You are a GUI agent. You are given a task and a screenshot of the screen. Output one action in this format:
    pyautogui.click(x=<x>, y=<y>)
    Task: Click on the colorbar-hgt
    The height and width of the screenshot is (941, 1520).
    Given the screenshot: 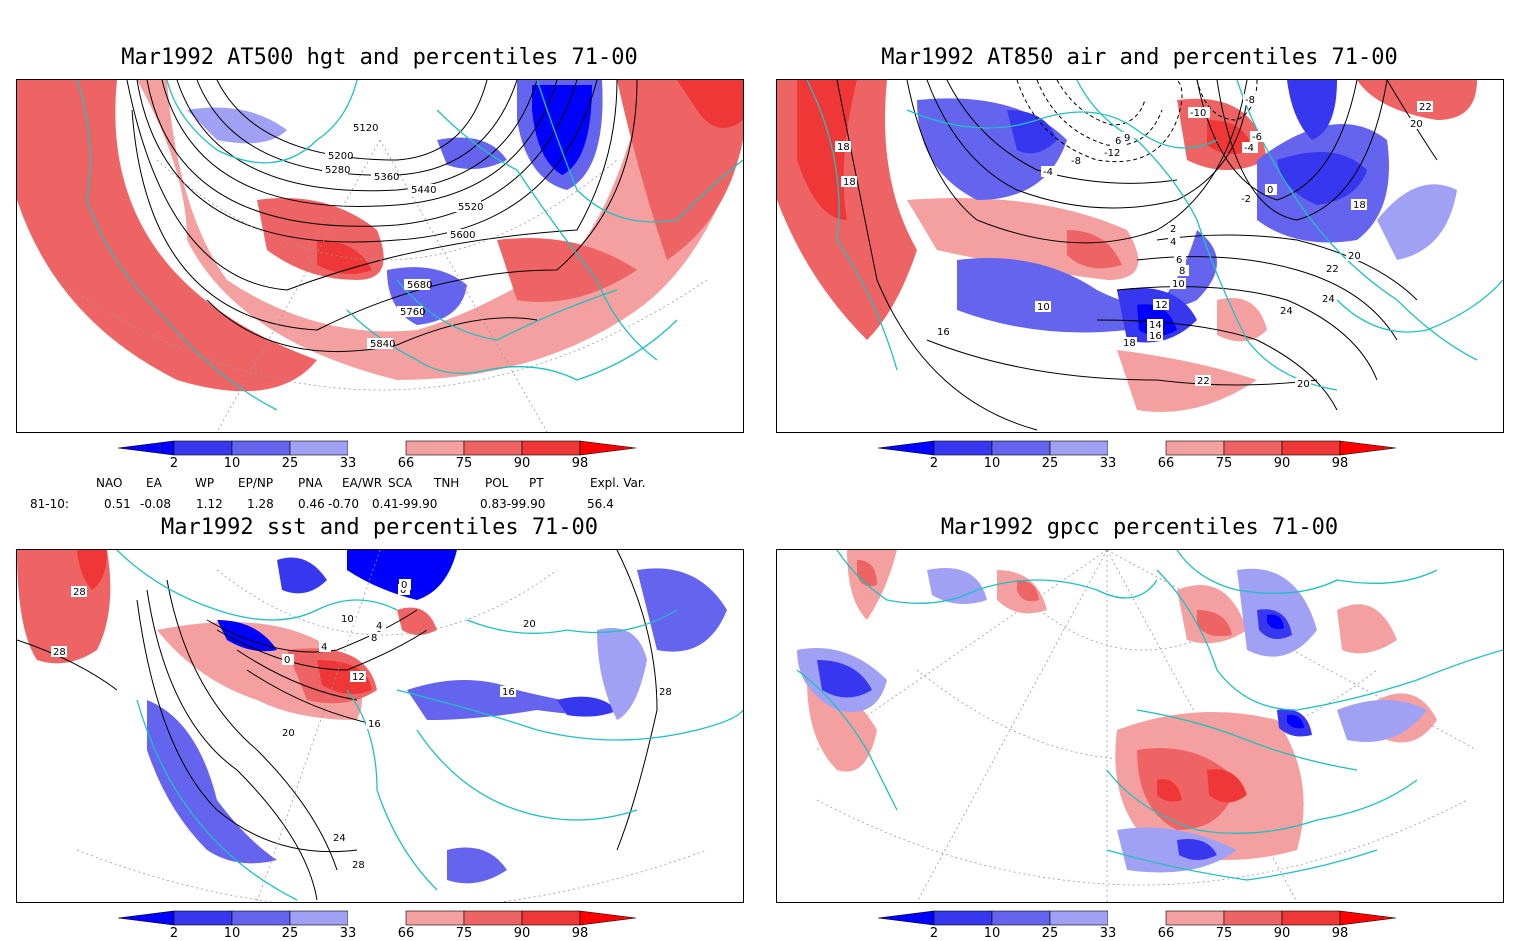 What is the action you would take?
    pyautogui.click(x=377, y=448)
    